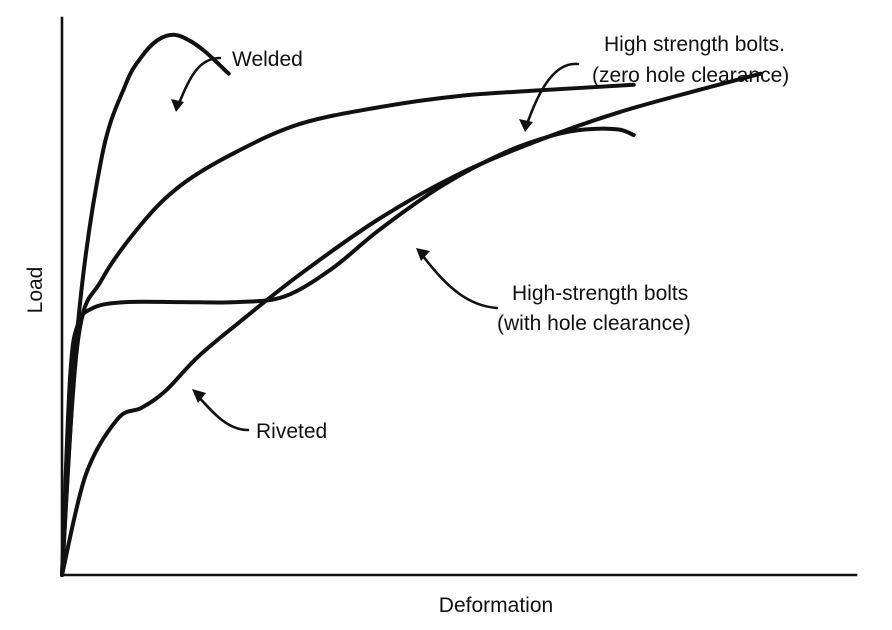 This screenshot has height=630, width=892. Describe the element at coordinates (291, 431) in the screenshot. I see `label-riveted: Riveted` at that location.